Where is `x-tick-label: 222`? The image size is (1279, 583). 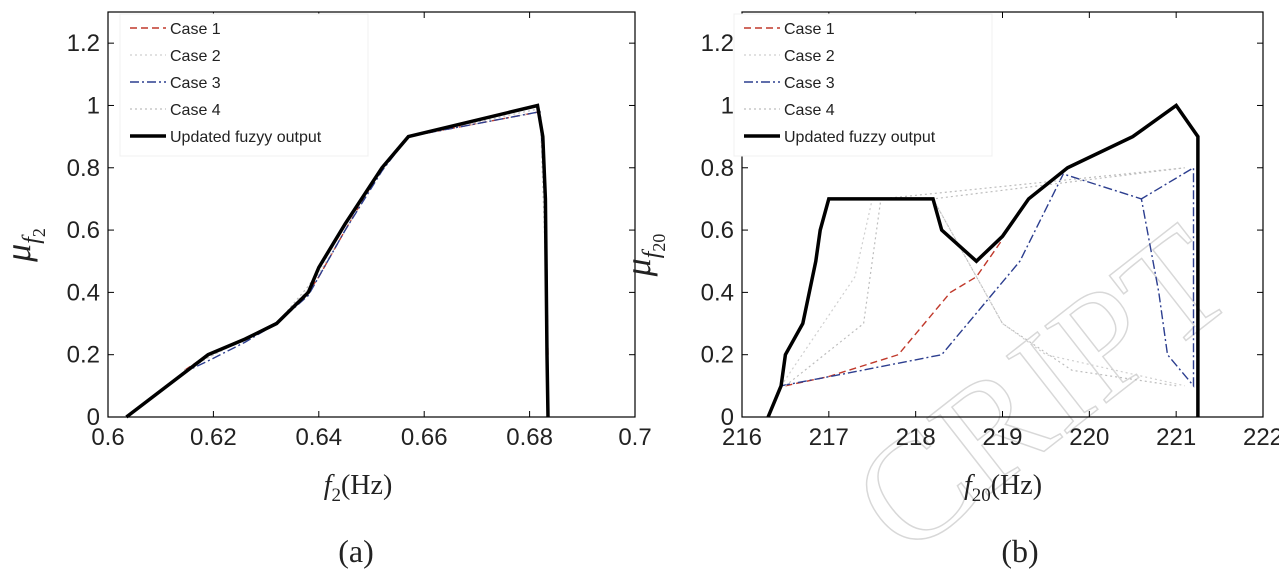
x-tick-label: 222 is located at coordinates (1261, 437).